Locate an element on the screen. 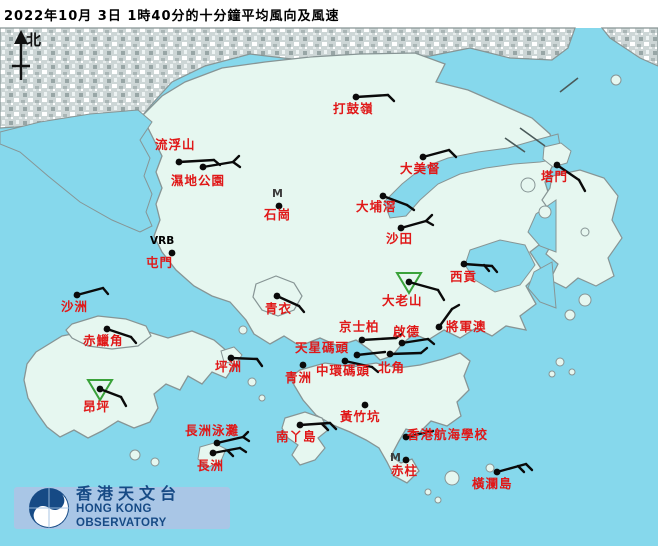  station-dot-tates-cairn is located at coordinates (409, 282).